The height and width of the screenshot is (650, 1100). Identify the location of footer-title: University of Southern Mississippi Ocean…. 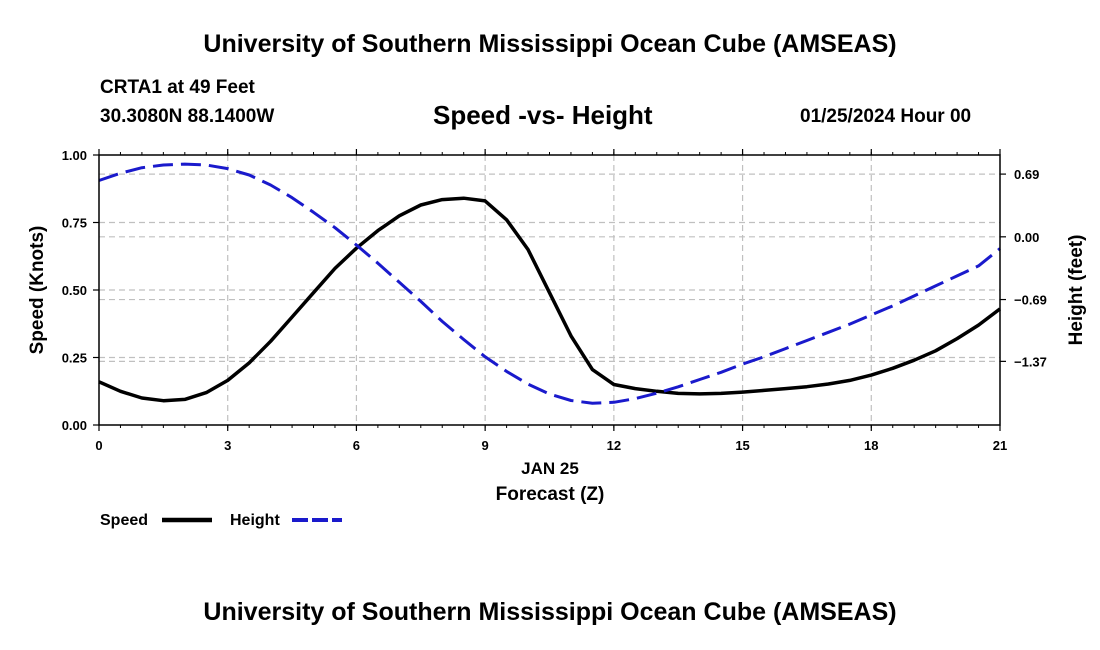
(550, 612).